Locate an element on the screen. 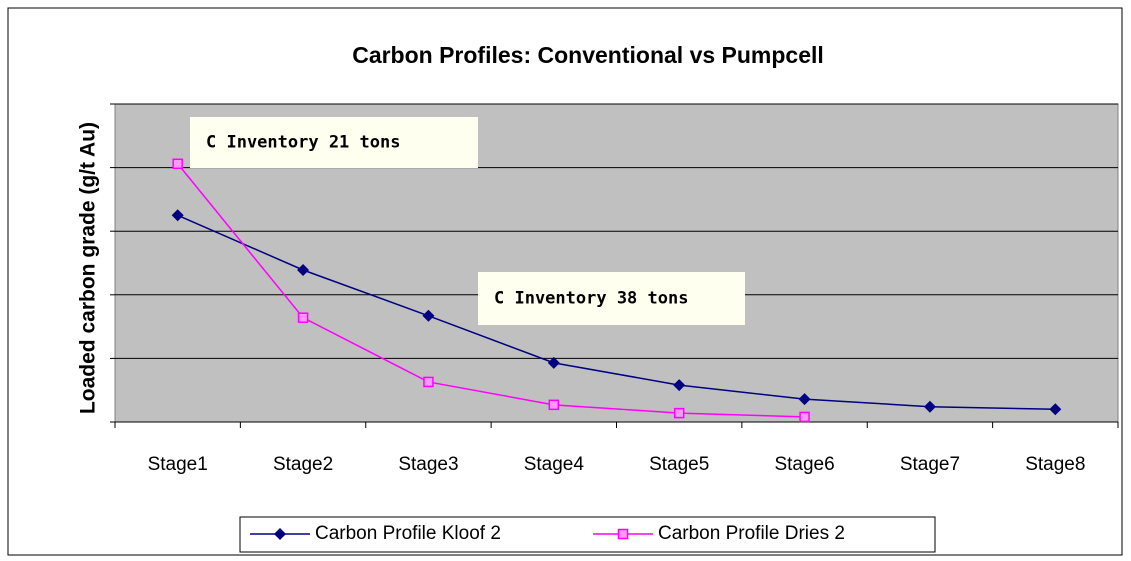 Image resolution: width=1131 pixels, height=561 pixels. legend-label: Carbon Profile Kloof 2 is located at coordinates (408, 533).